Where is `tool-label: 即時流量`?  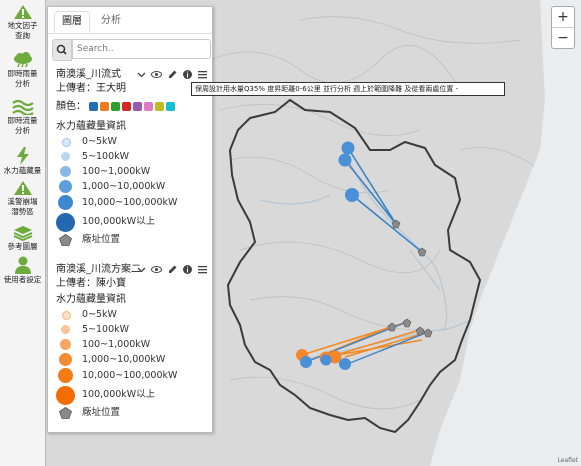 tool-label: 即時流量 is located at coordinates (22, 120).